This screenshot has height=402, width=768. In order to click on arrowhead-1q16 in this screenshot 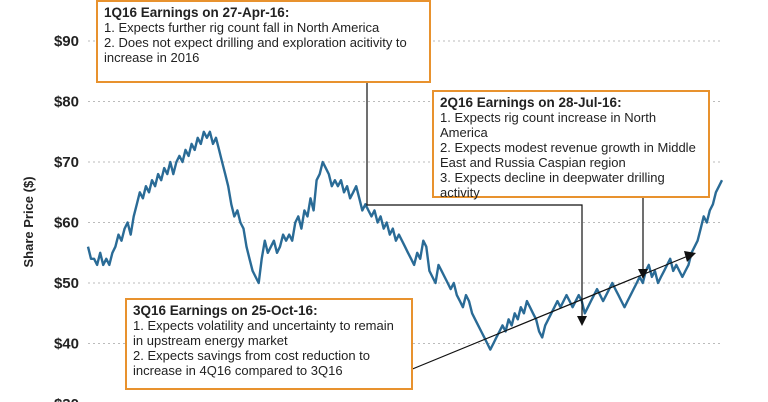, I will do `click(582, 321)`.